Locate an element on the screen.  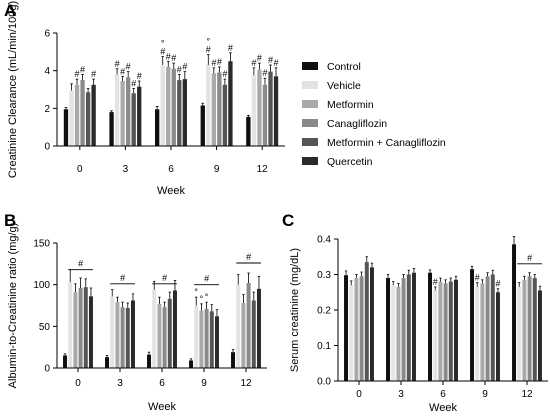
y-tick-label: 2 is located at coordinates (47, 109).